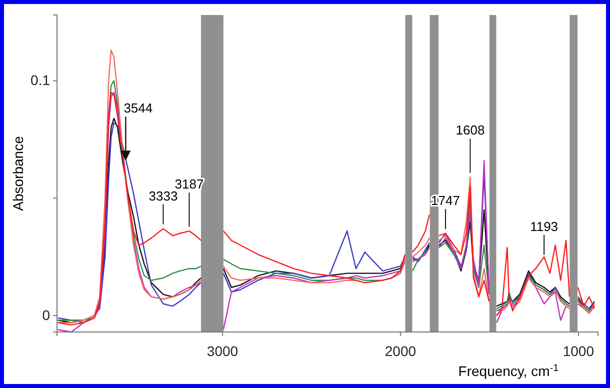  What do you see at coordinates (544, 226) in the screenshot?
I see `annotation: 1193` at bounding box center [544, 226].